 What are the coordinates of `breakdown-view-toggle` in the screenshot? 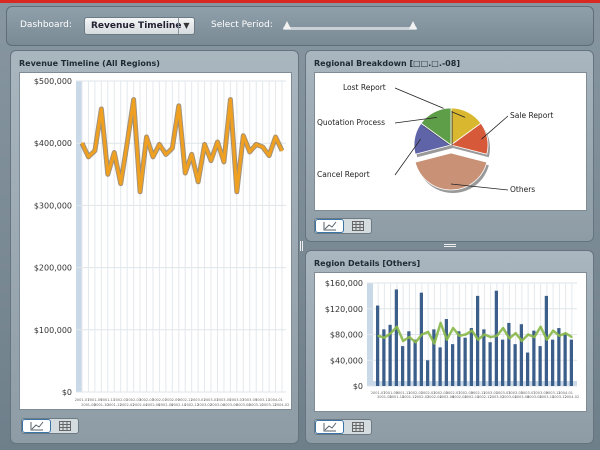 It's located at (343, 226).